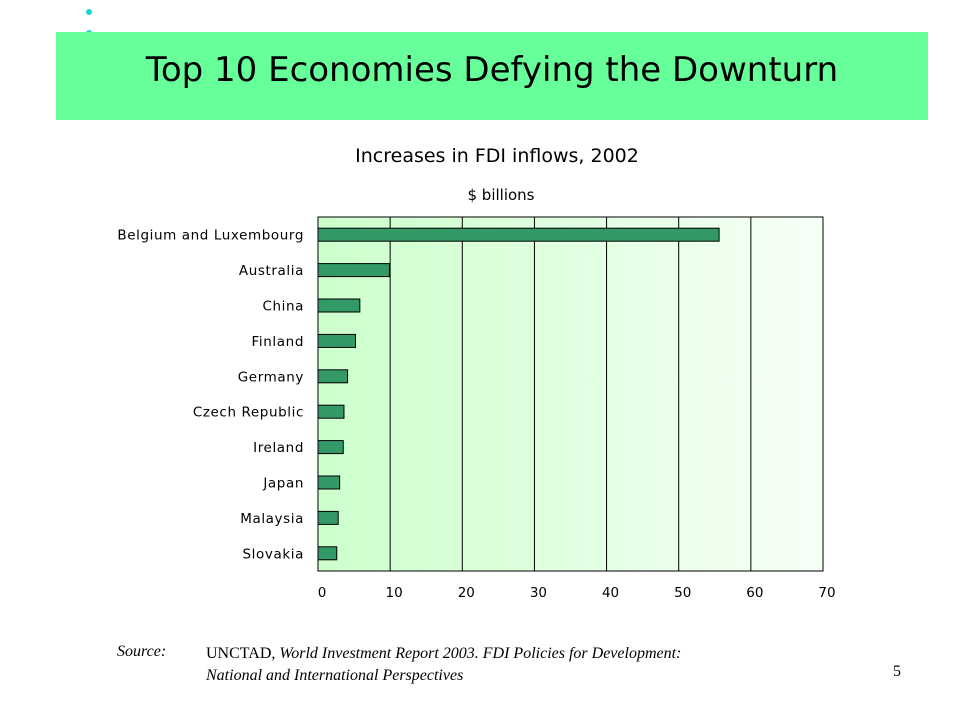 The image size is (960, 720). I want to click on x-tick-label: 40, so click(610, 593).